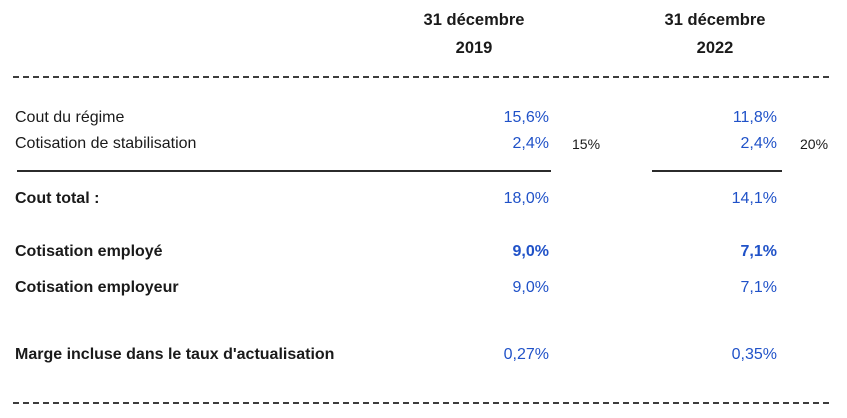 This screenshot has width=847, height=418. I want to click on header-dashed-separator, so click(423, 77).